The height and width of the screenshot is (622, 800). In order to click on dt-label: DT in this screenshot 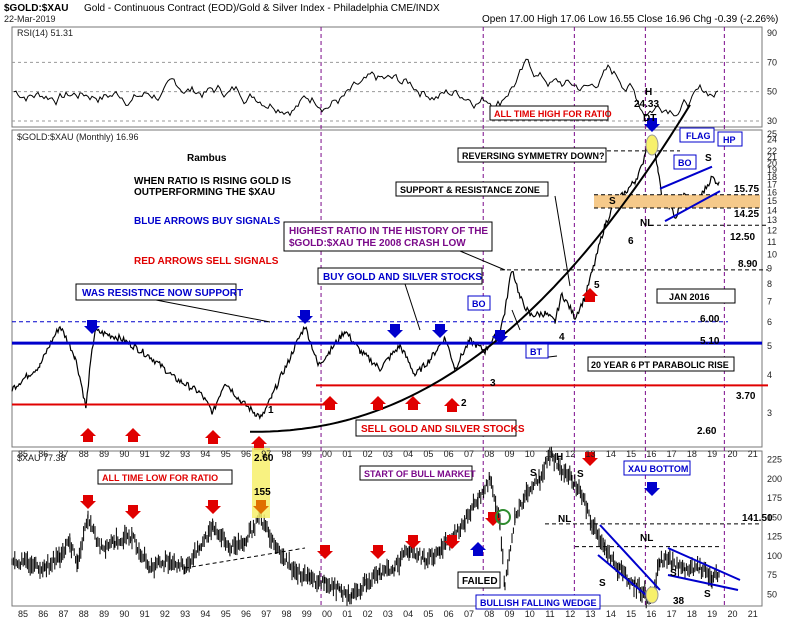, I will do `click(649, 118)`.